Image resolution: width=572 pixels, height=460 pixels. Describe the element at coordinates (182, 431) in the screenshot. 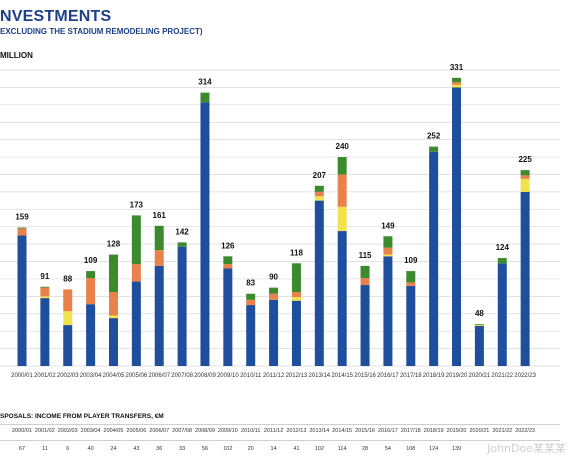

I see `table-season-cell: 2007/08` at that location.